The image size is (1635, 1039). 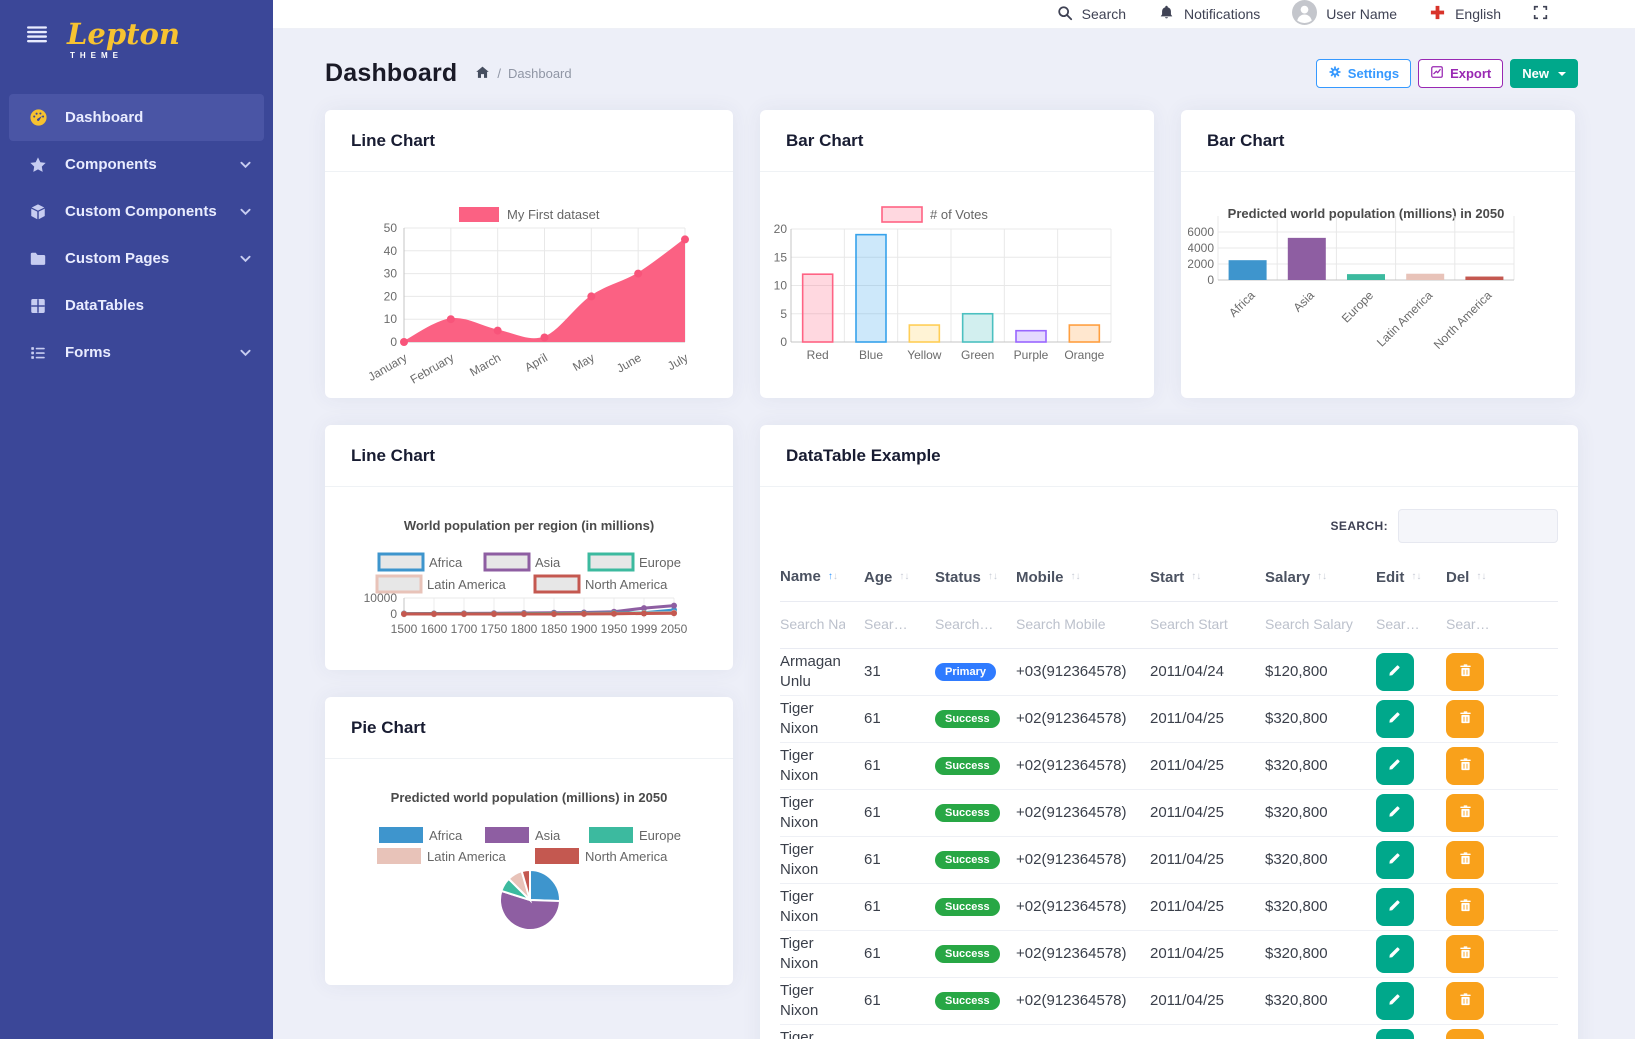 What do you see at coordinates (1083, 577) in the screenshot?
I see `column-header-mobile: Mobile ↑ ↓` at bounding box center [1083, 577].